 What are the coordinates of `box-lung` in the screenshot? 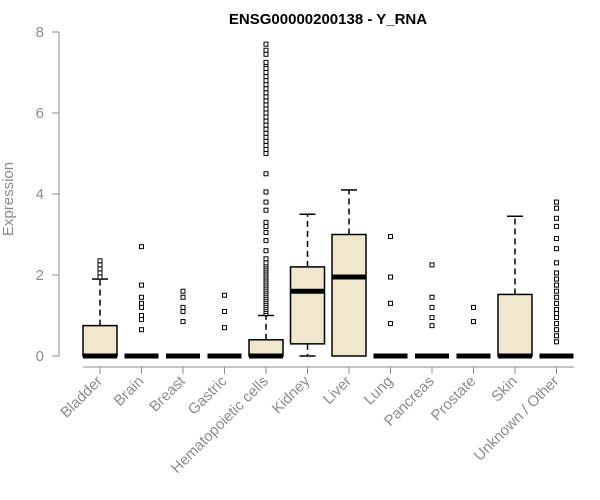 It's located at (390, 296).